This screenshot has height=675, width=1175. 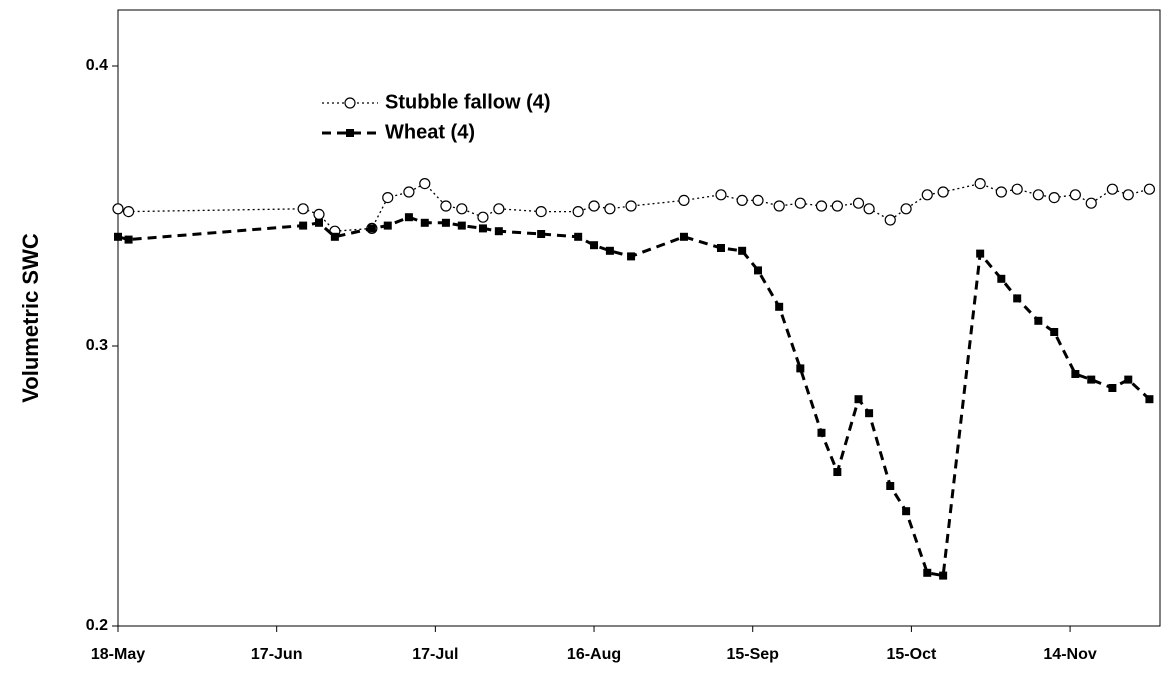 What do you see at coordinates (97, 345) in the screenshot?
I see `y-tick-label: 0.3` at bounding box center [97, 345].